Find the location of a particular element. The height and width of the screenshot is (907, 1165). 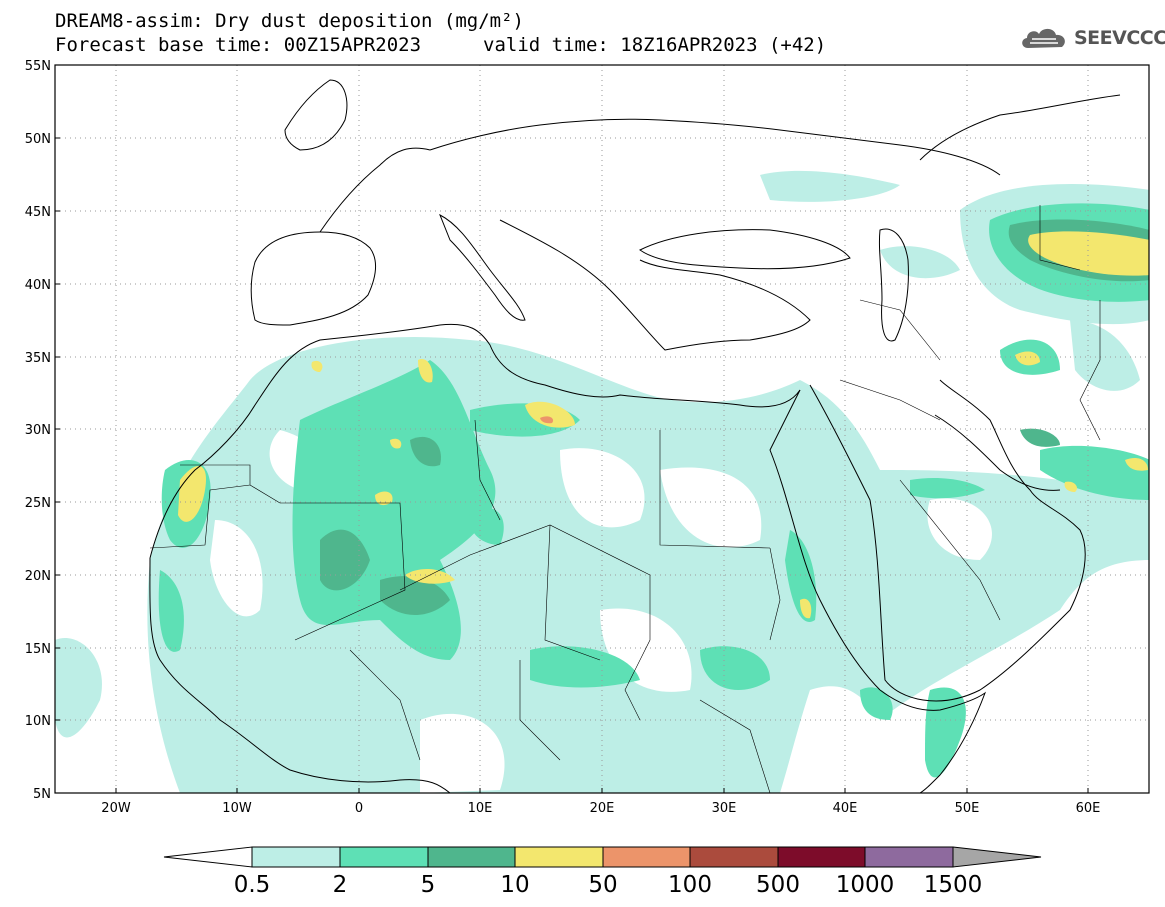

valid-time: valid time: 18Z16APR2023 (+42) is located at coordinates (655, 45).